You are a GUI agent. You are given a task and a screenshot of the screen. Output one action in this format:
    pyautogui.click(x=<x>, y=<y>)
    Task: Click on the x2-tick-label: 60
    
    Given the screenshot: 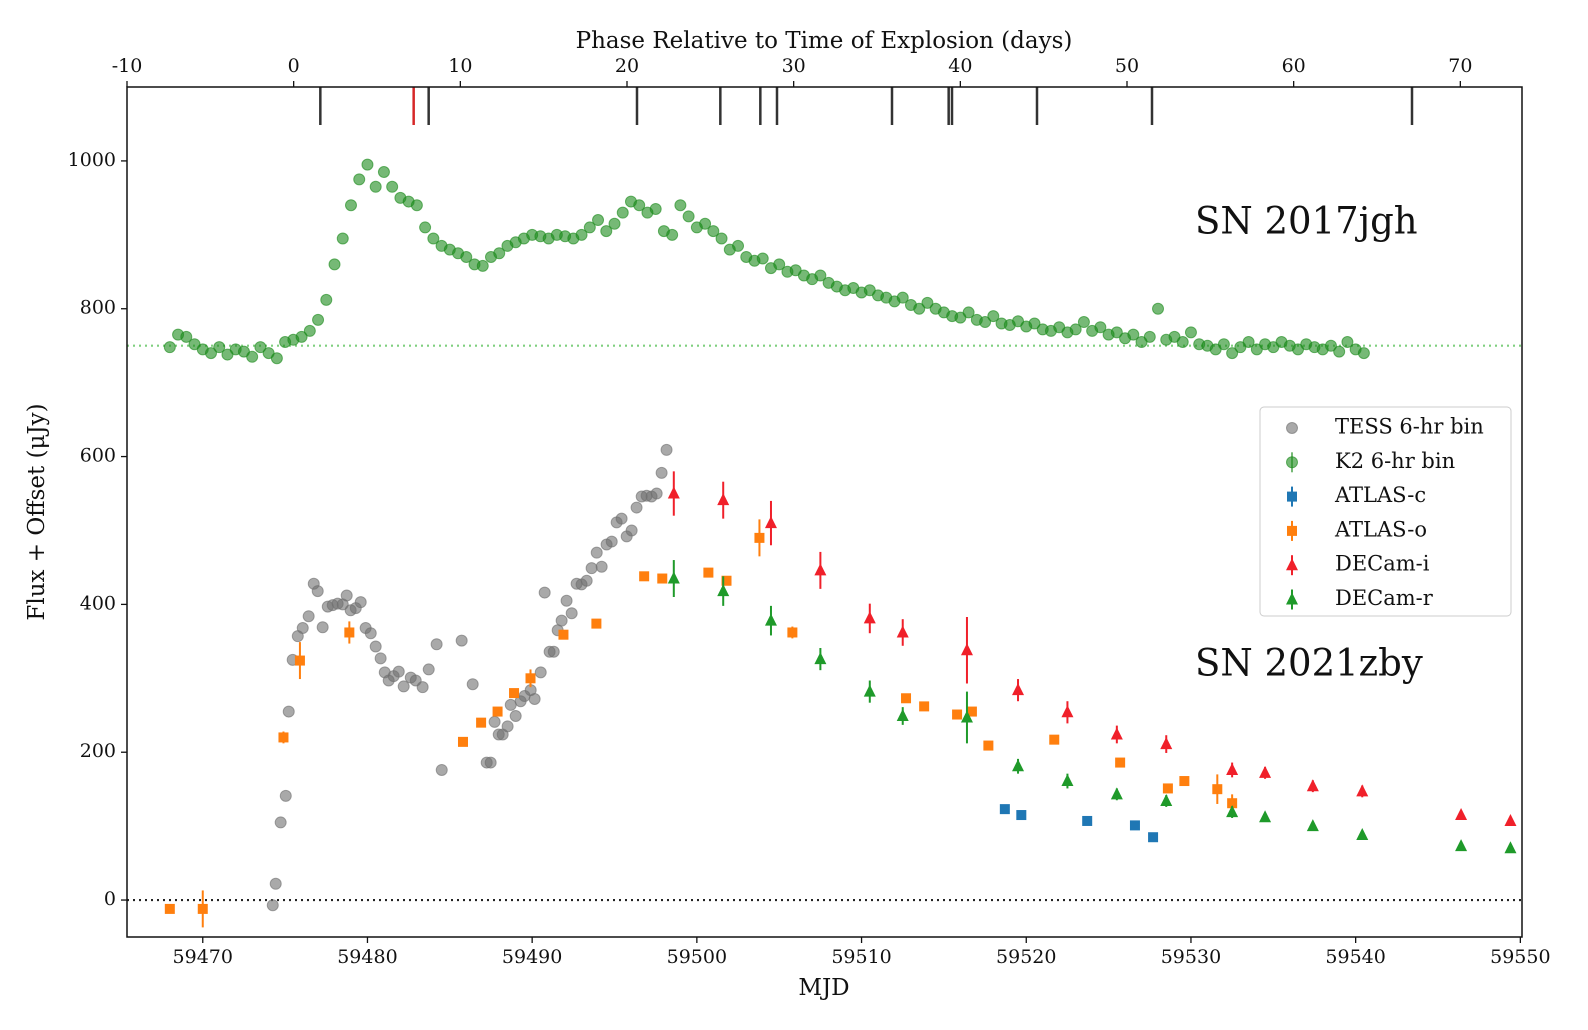 What is the action you would take?
    pyautogui.click(x=1294, y=66)
    